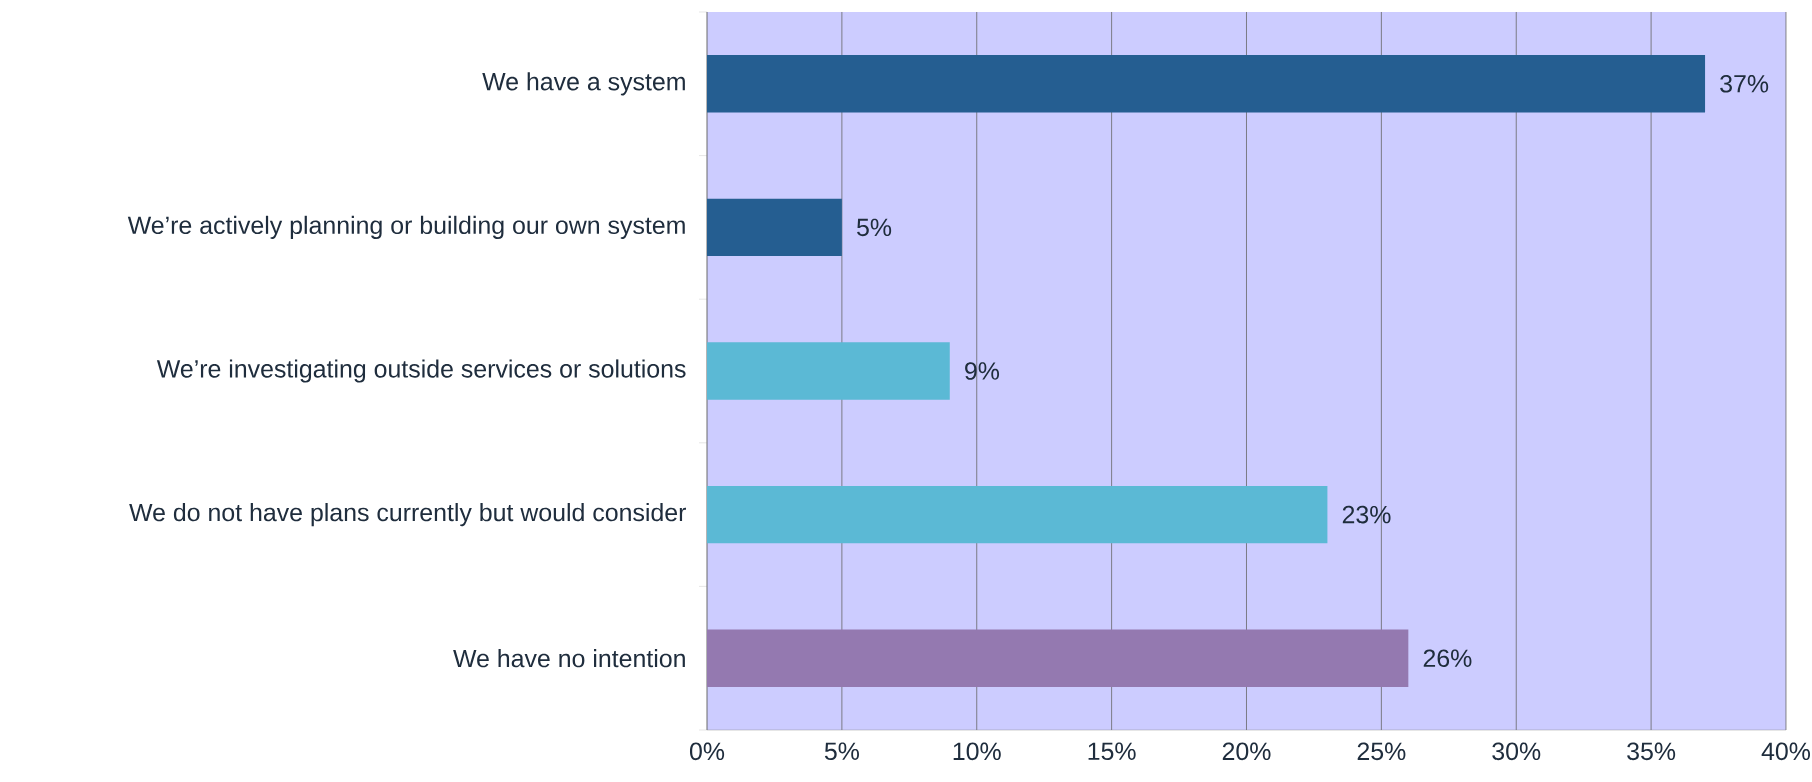 This screenshot has width=1812, height=782. Describe the element at coordinates (421, 371) in the screenshot. I see `y-tick-label: We’re investigating outside services or solutions` at that location.